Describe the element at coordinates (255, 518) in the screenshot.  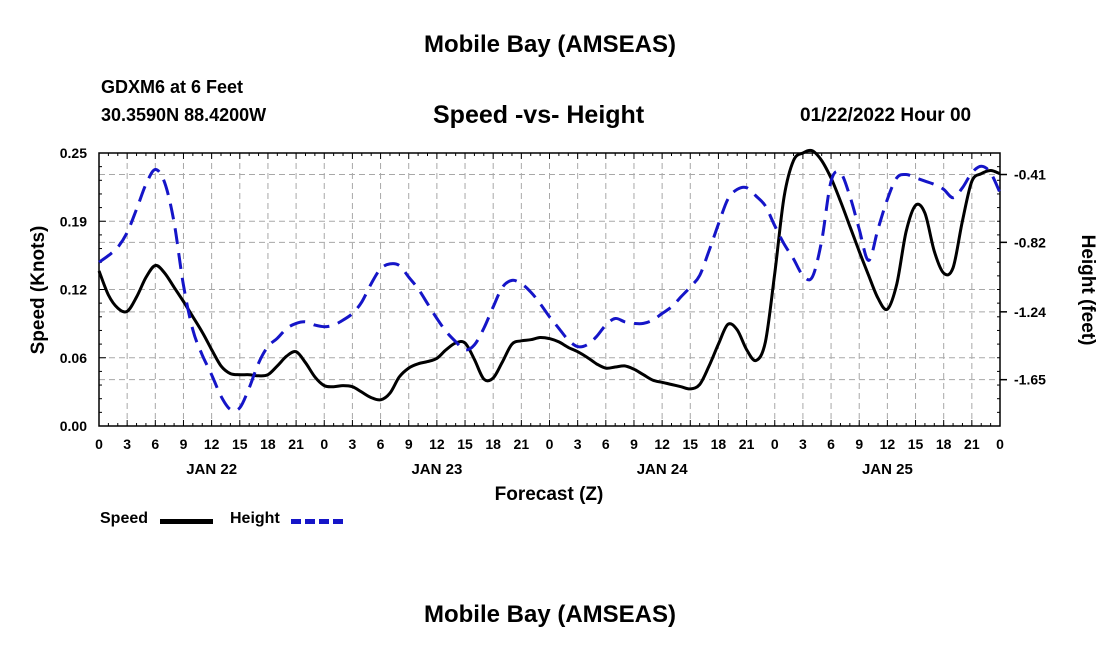
I see `legend-height-label: Height` at that location.